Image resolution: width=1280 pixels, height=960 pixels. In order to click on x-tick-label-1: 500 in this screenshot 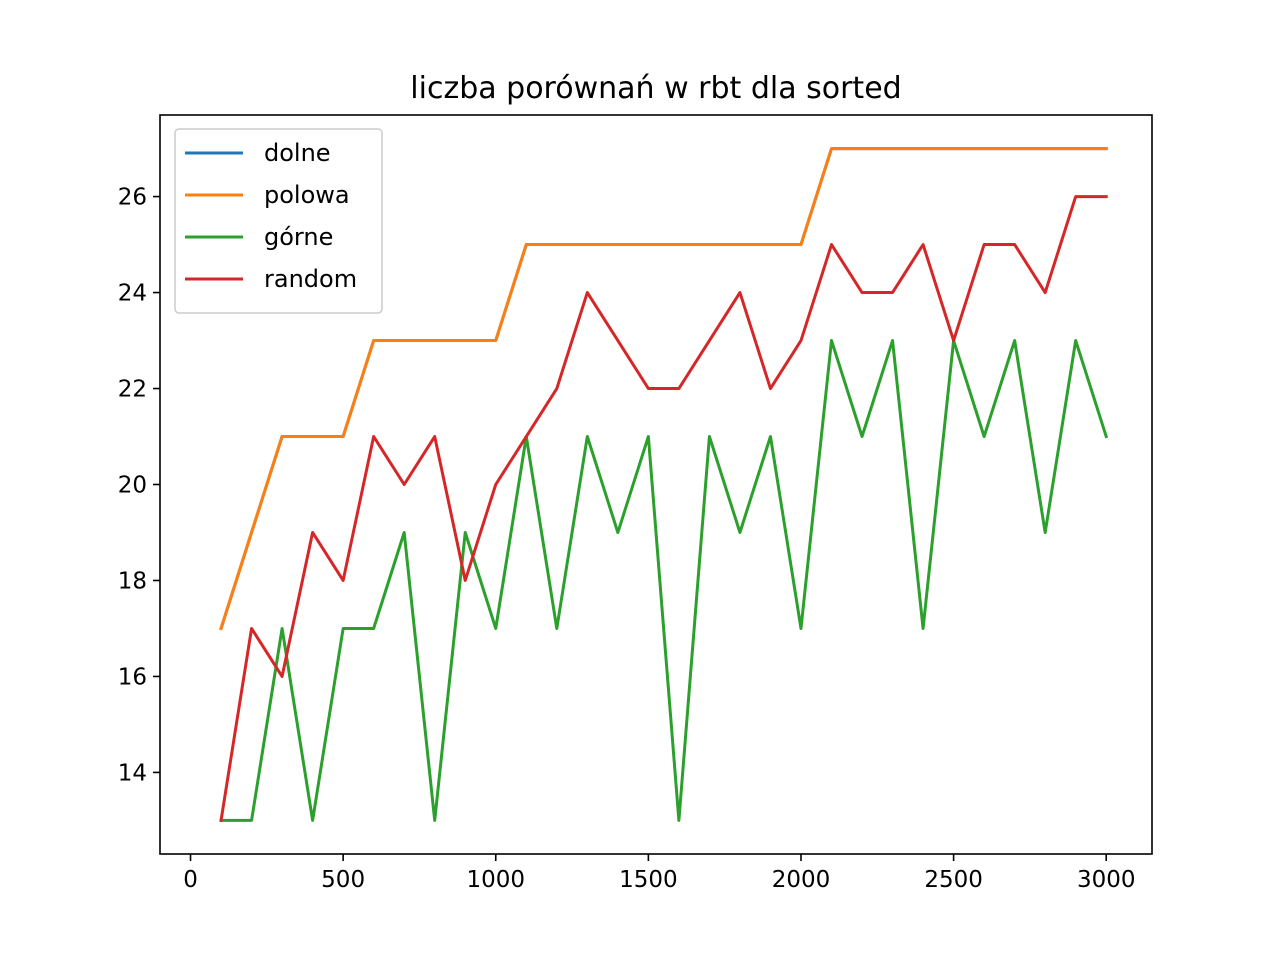, I will do `click(343, 880)`.